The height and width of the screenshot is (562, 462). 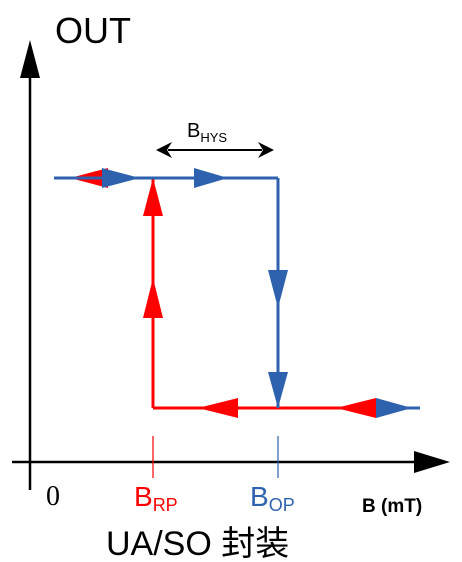 I want to click on y-axis-arrowhead, so click(x=30, y=59).